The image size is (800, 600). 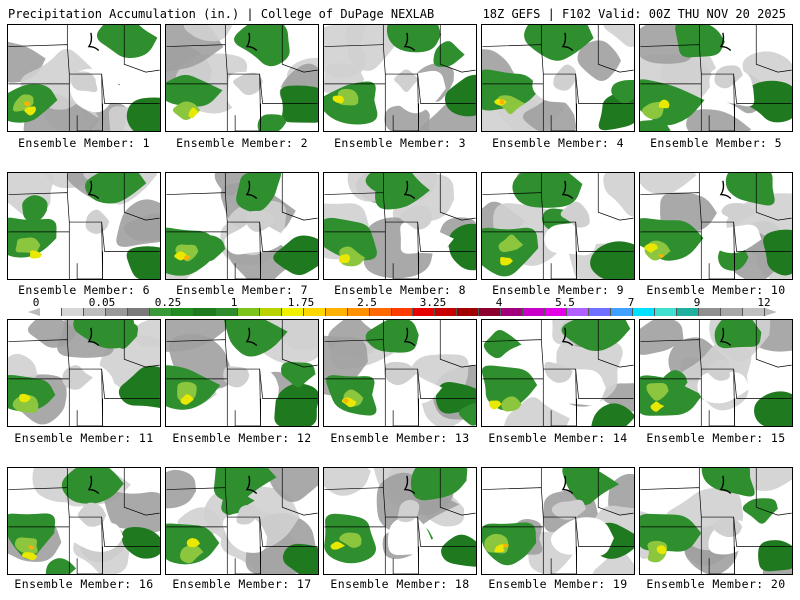 I want to click on scale-tick-label: 2.5, so click(x=367, y=302).